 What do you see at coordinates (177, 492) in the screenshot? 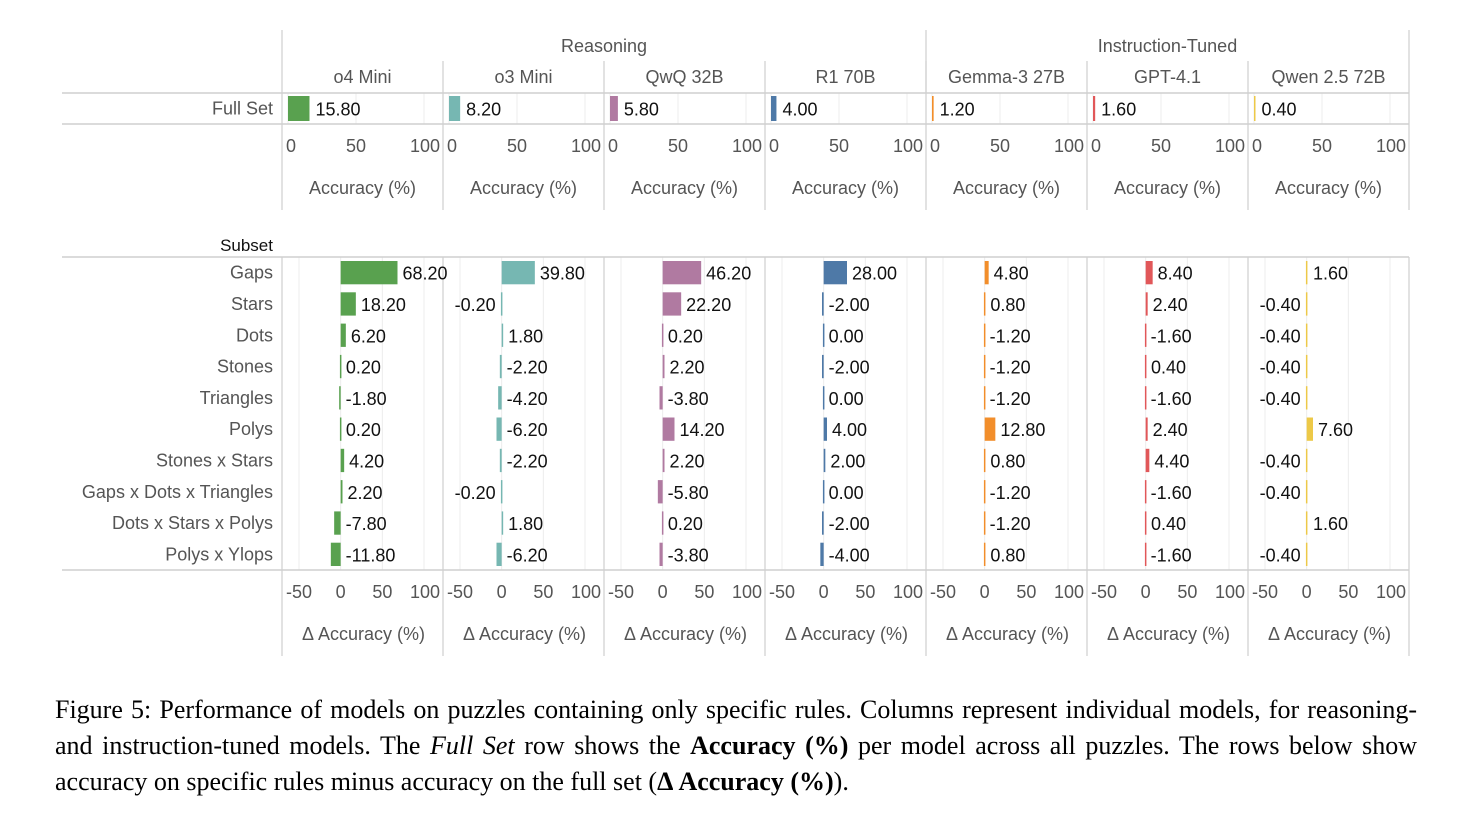
I see `row-label-gaps-x-dots-x-triangles: Gaps x Dots x Triangles` at bounding box center [177, 492].